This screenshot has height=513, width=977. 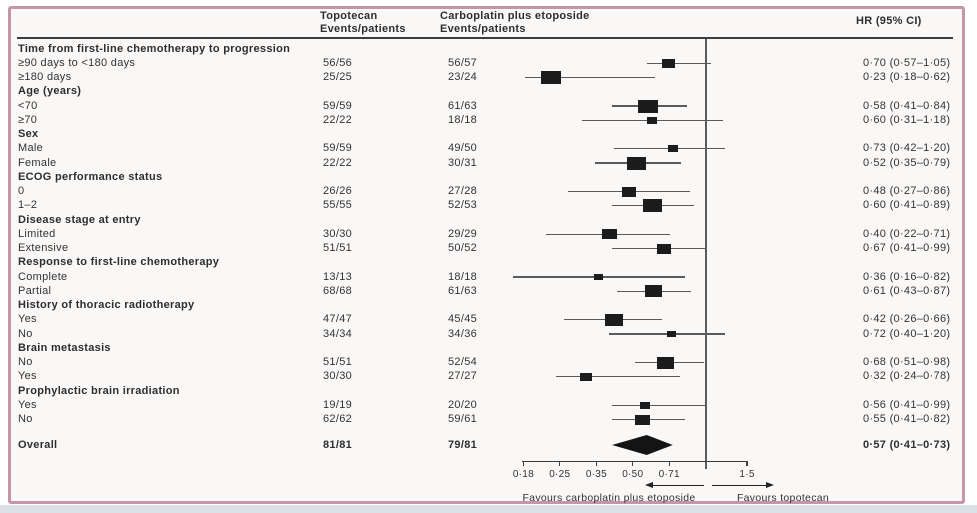 I want to click on hr-ci-text: 0·48 (0·27–0·86), so click(x=907, y=191).